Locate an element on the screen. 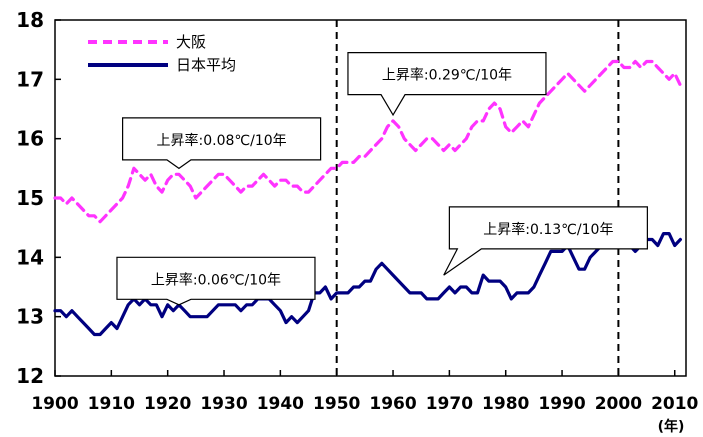 This screenshot has width=703, height=437. x-tick-label: 1900 is located at coordinates (54, 404).